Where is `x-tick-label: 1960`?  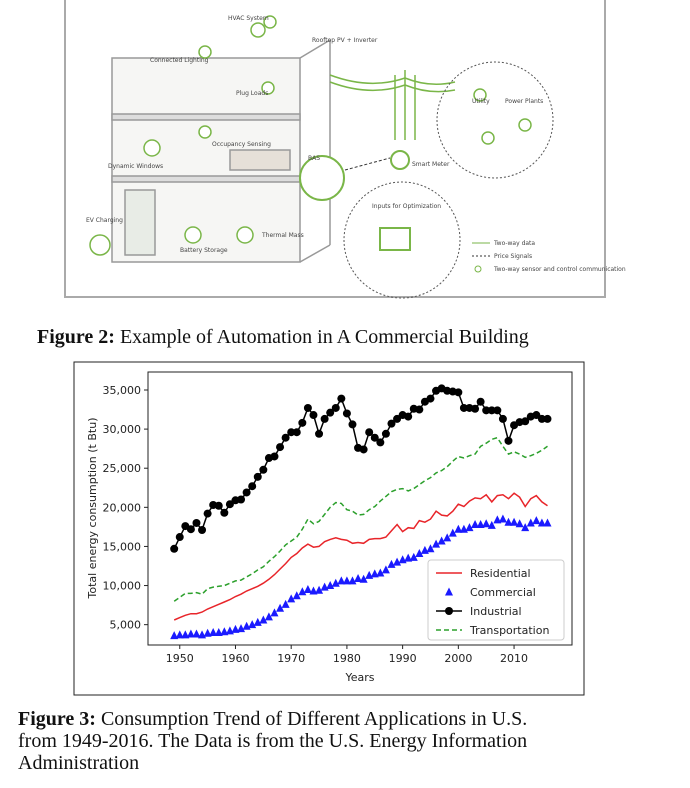
x-tick-label: 1960 is located at coordinates (235, 658).